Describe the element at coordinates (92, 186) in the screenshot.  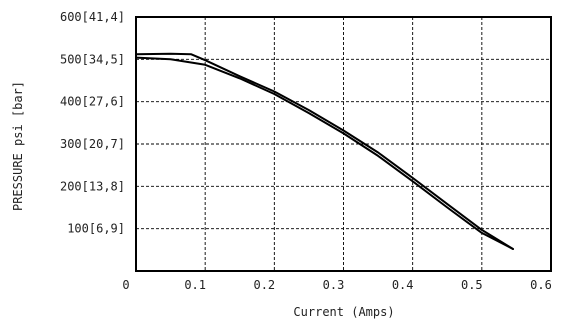
I see `y-tick-label: 200[13,8]` at that location.